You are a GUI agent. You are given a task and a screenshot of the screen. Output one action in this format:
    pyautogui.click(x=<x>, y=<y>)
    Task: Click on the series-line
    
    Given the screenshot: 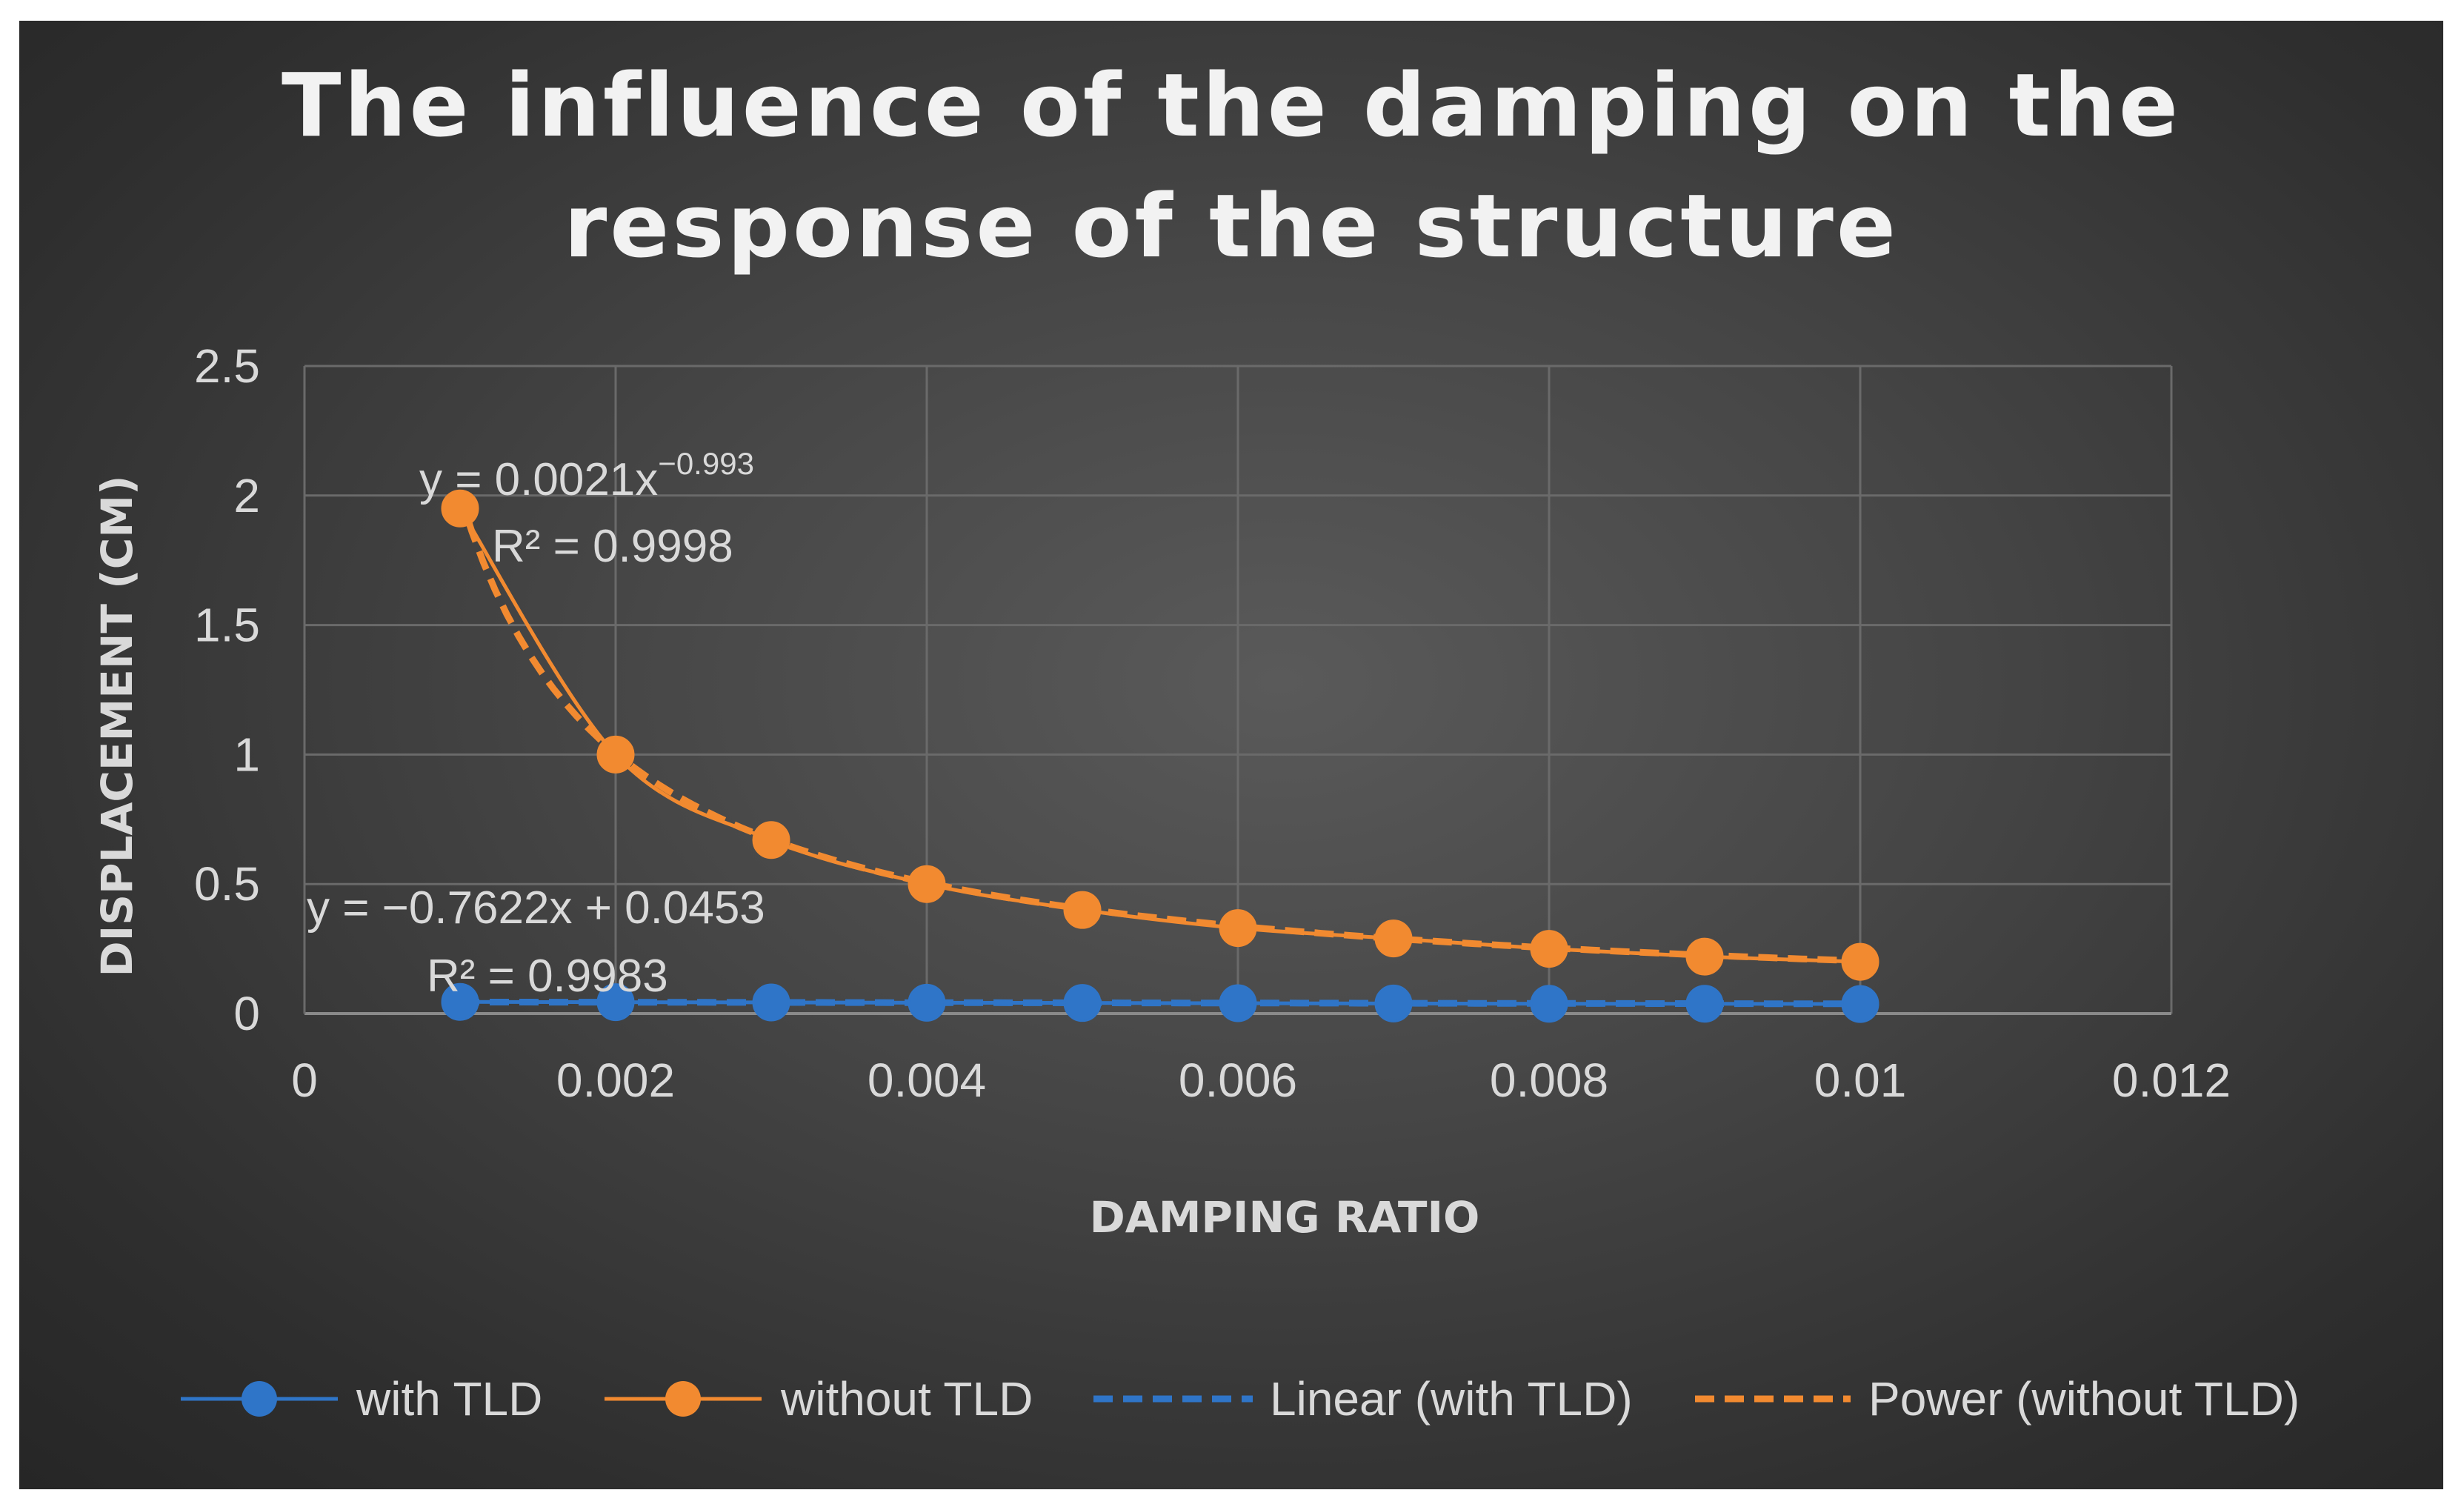 What is the action you would take?
    pyautogui.click(x=1160, y=1003)
    